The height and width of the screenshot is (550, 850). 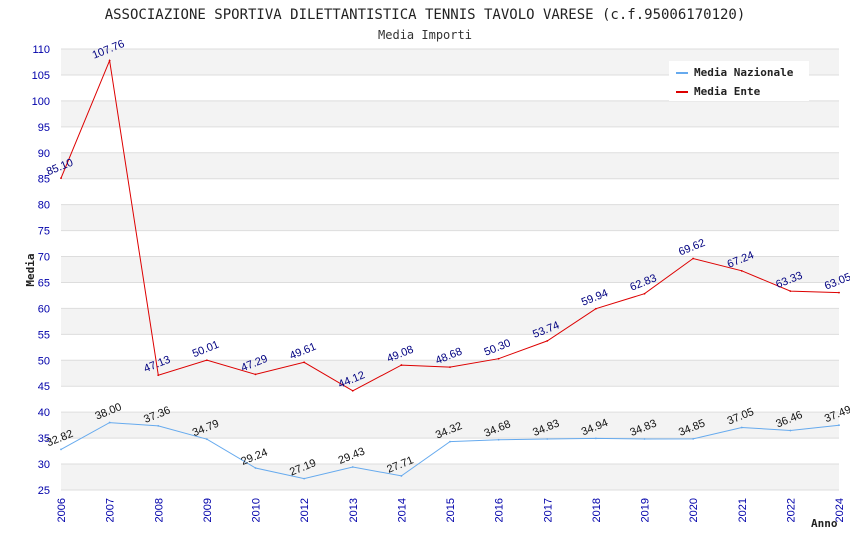 What do you see at coordinates (44, 283) in the screenshot?
I see `y-tick-label: 65` at bounding box center [44, 283].